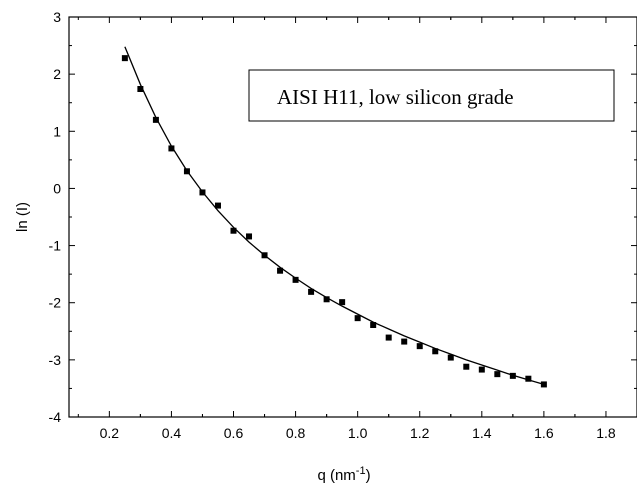  Describe the element at coordinates (544, 433) in the screenshot. I see `x-tick-label: 1.6` at that location.